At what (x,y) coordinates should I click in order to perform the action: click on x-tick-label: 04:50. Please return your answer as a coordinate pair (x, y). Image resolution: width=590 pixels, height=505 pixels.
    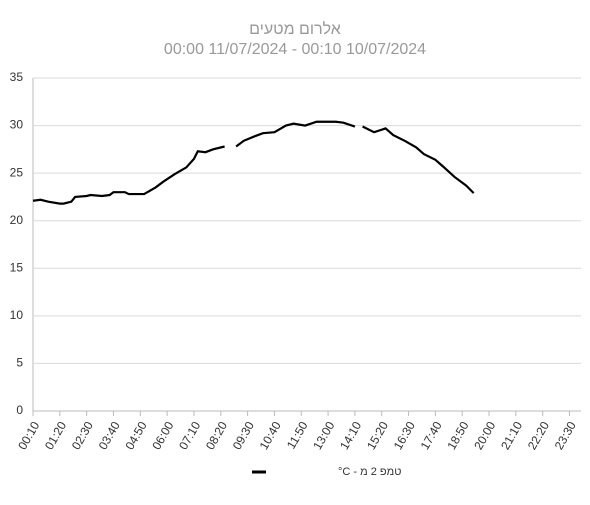
    Looking at the image, I should click on (136, 435).